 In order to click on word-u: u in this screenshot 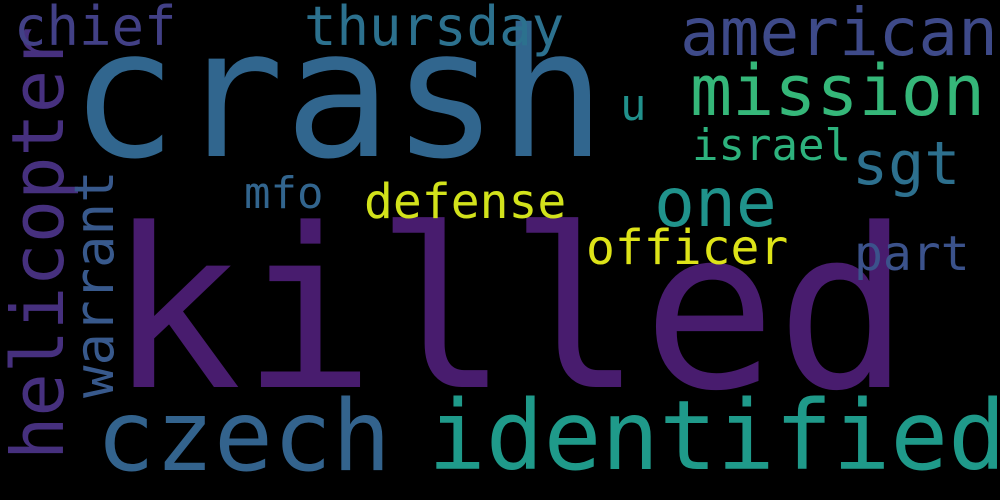, I will do `click(633, 105)`.